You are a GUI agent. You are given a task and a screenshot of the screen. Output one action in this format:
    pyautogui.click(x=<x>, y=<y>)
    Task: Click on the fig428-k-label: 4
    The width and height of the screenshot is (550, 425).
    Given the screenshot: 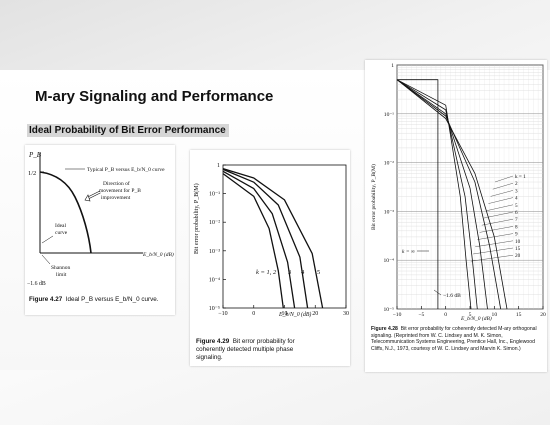 What is the action you would take?
    pyautogui.click(x=516, y=199)
    